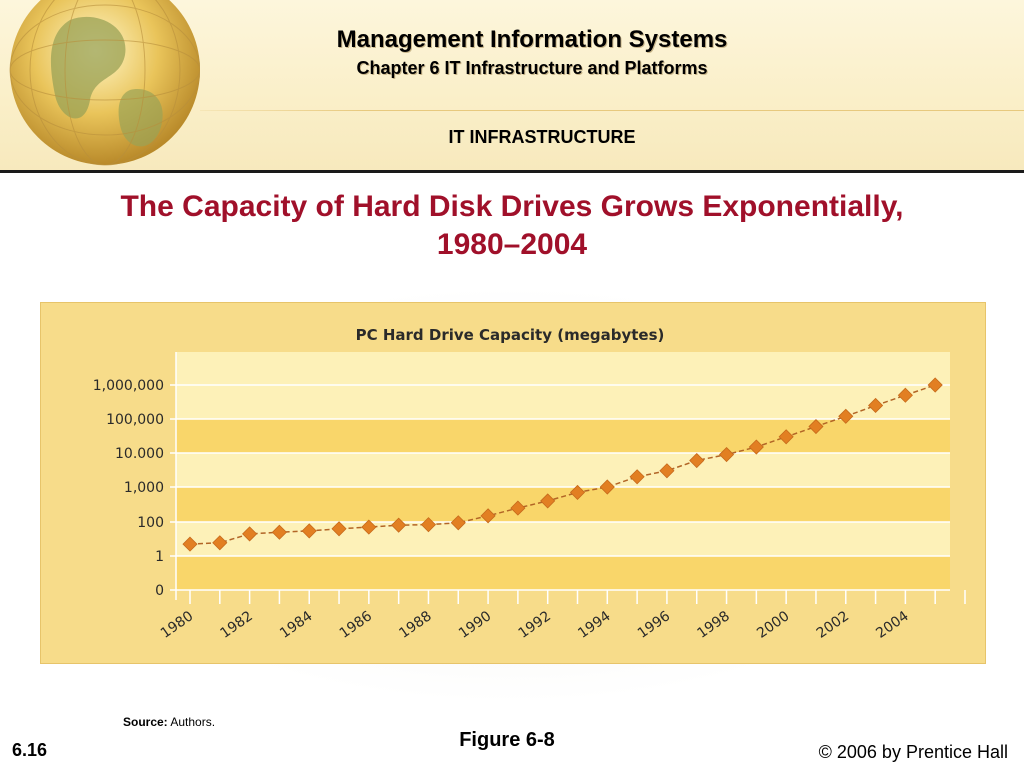 Image resolution: width=1024 pixels, height=768 pixels. I want to click on y-tick-label: 1, so click(159, 557).